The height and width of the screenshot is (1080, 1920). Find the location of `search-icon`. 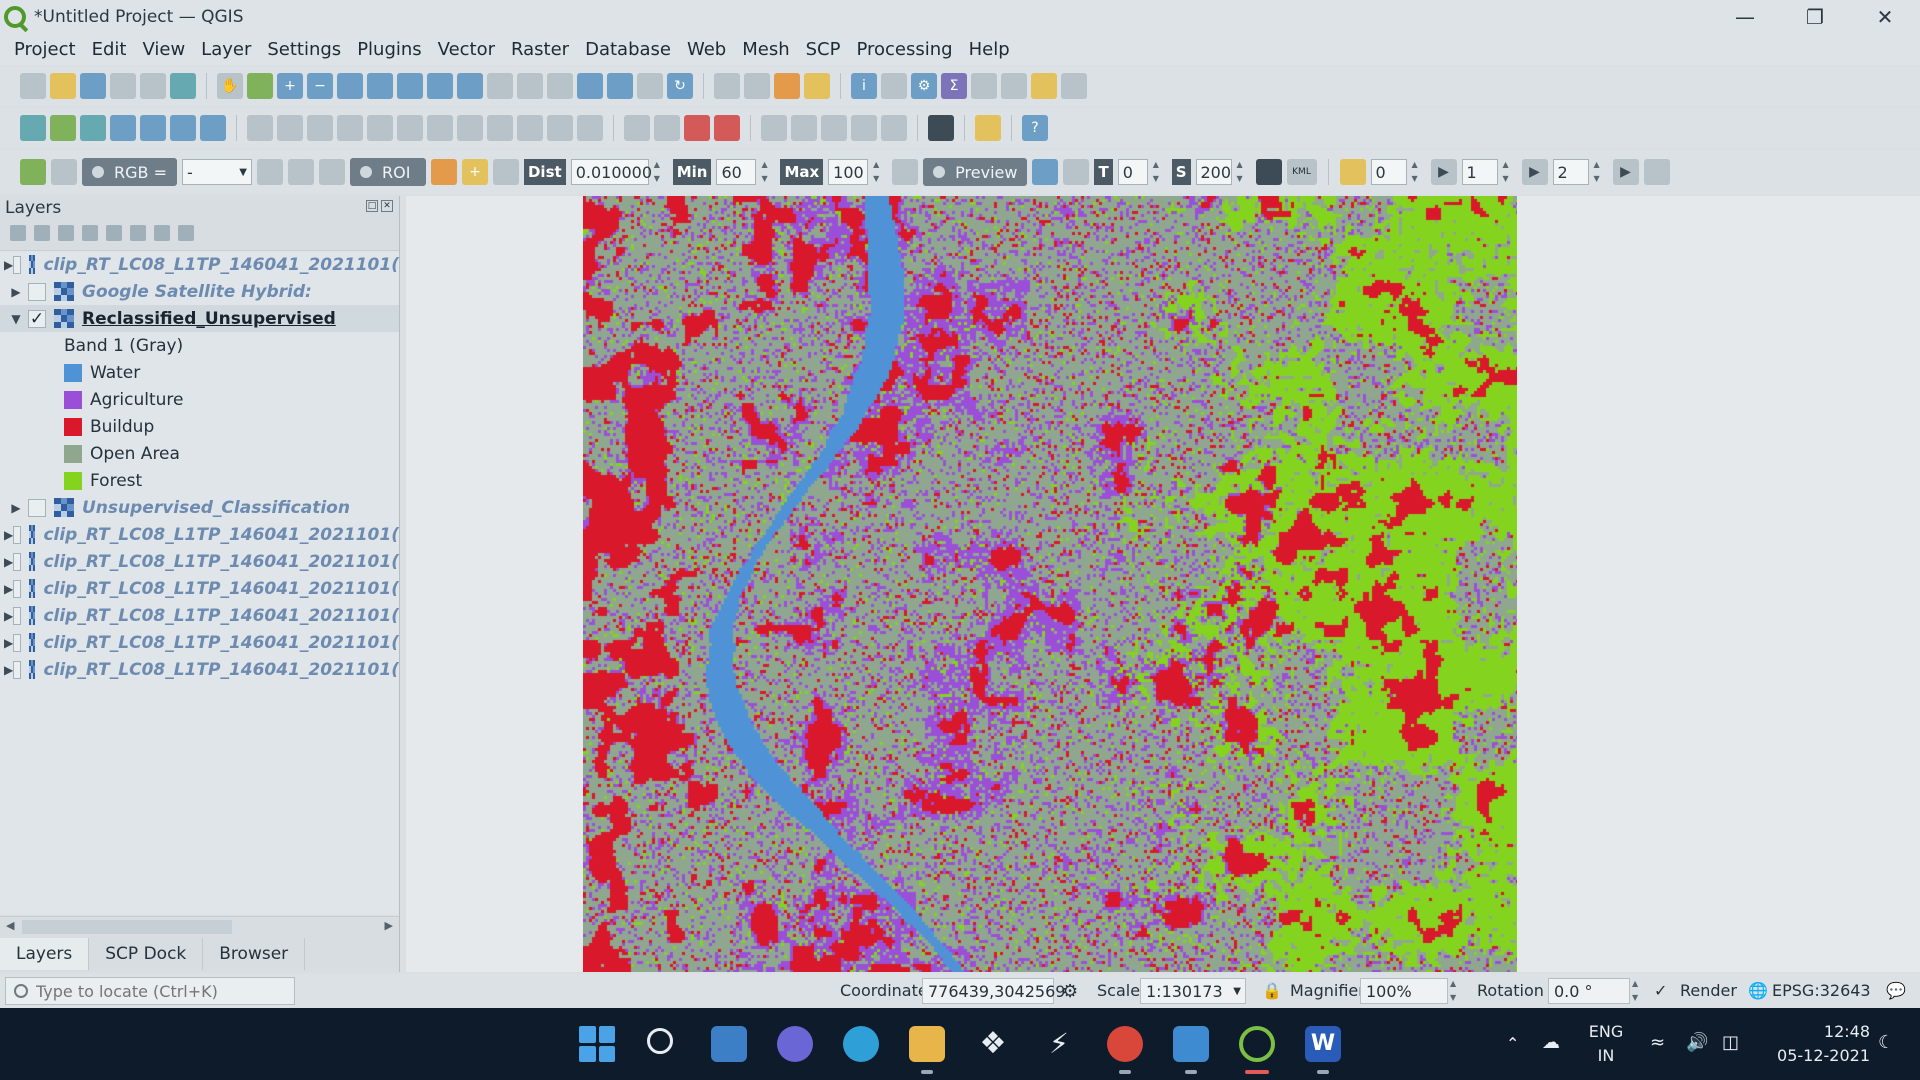

search-icon is located at coordinates (663, 1044).